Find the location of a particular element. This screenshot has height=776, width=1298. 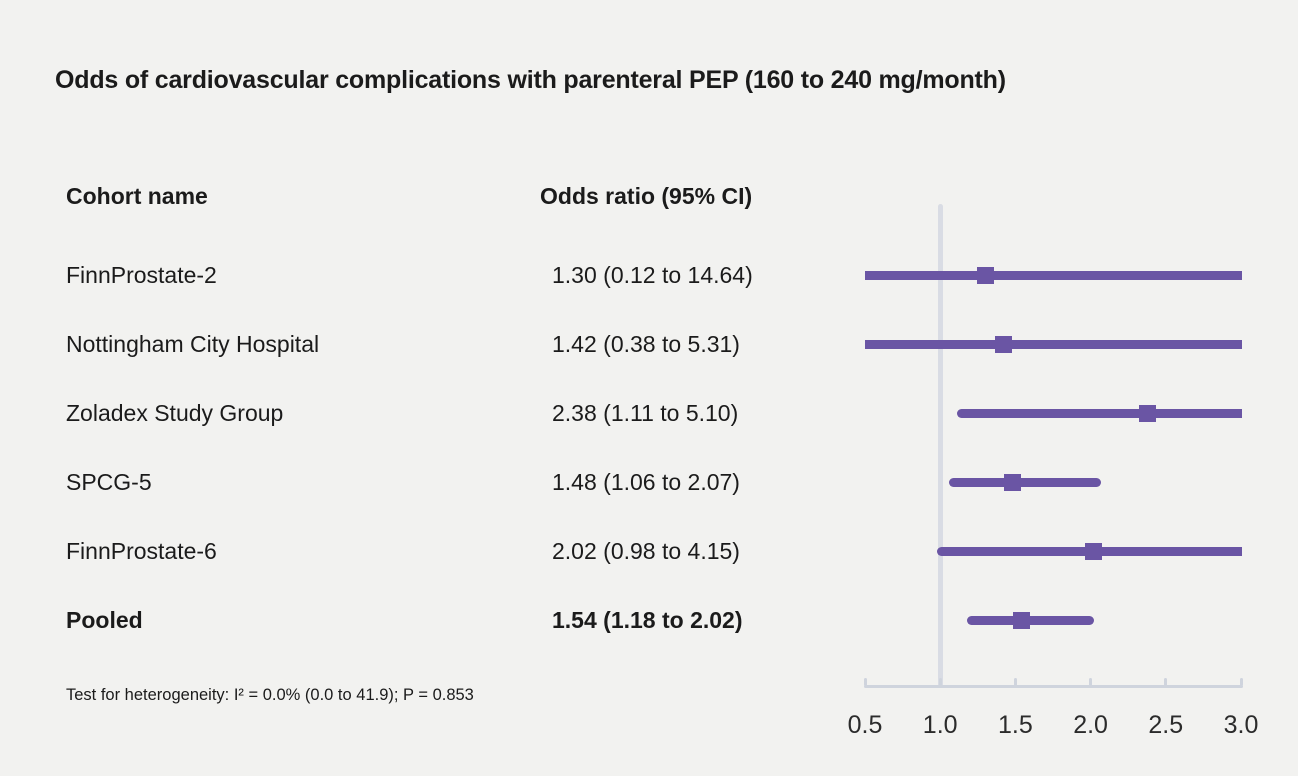

x-axis-tick-label: 1.0 is located at coordinates (940, 725).